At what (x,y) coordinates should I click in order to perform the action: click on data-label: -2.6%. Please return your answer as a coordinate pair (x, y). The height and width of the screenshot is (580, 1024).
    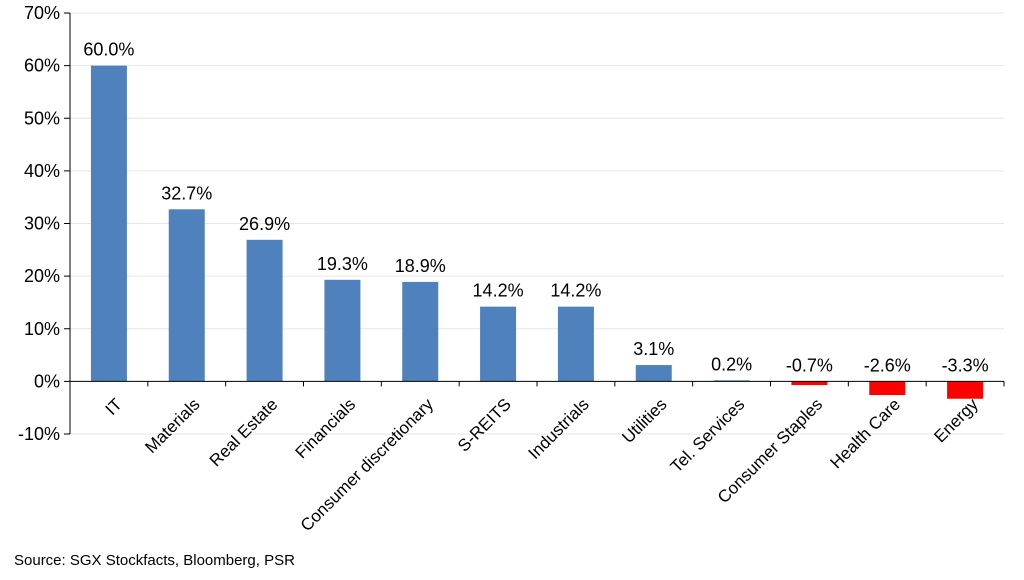
    Looking at the image, I should click on (887, 365).